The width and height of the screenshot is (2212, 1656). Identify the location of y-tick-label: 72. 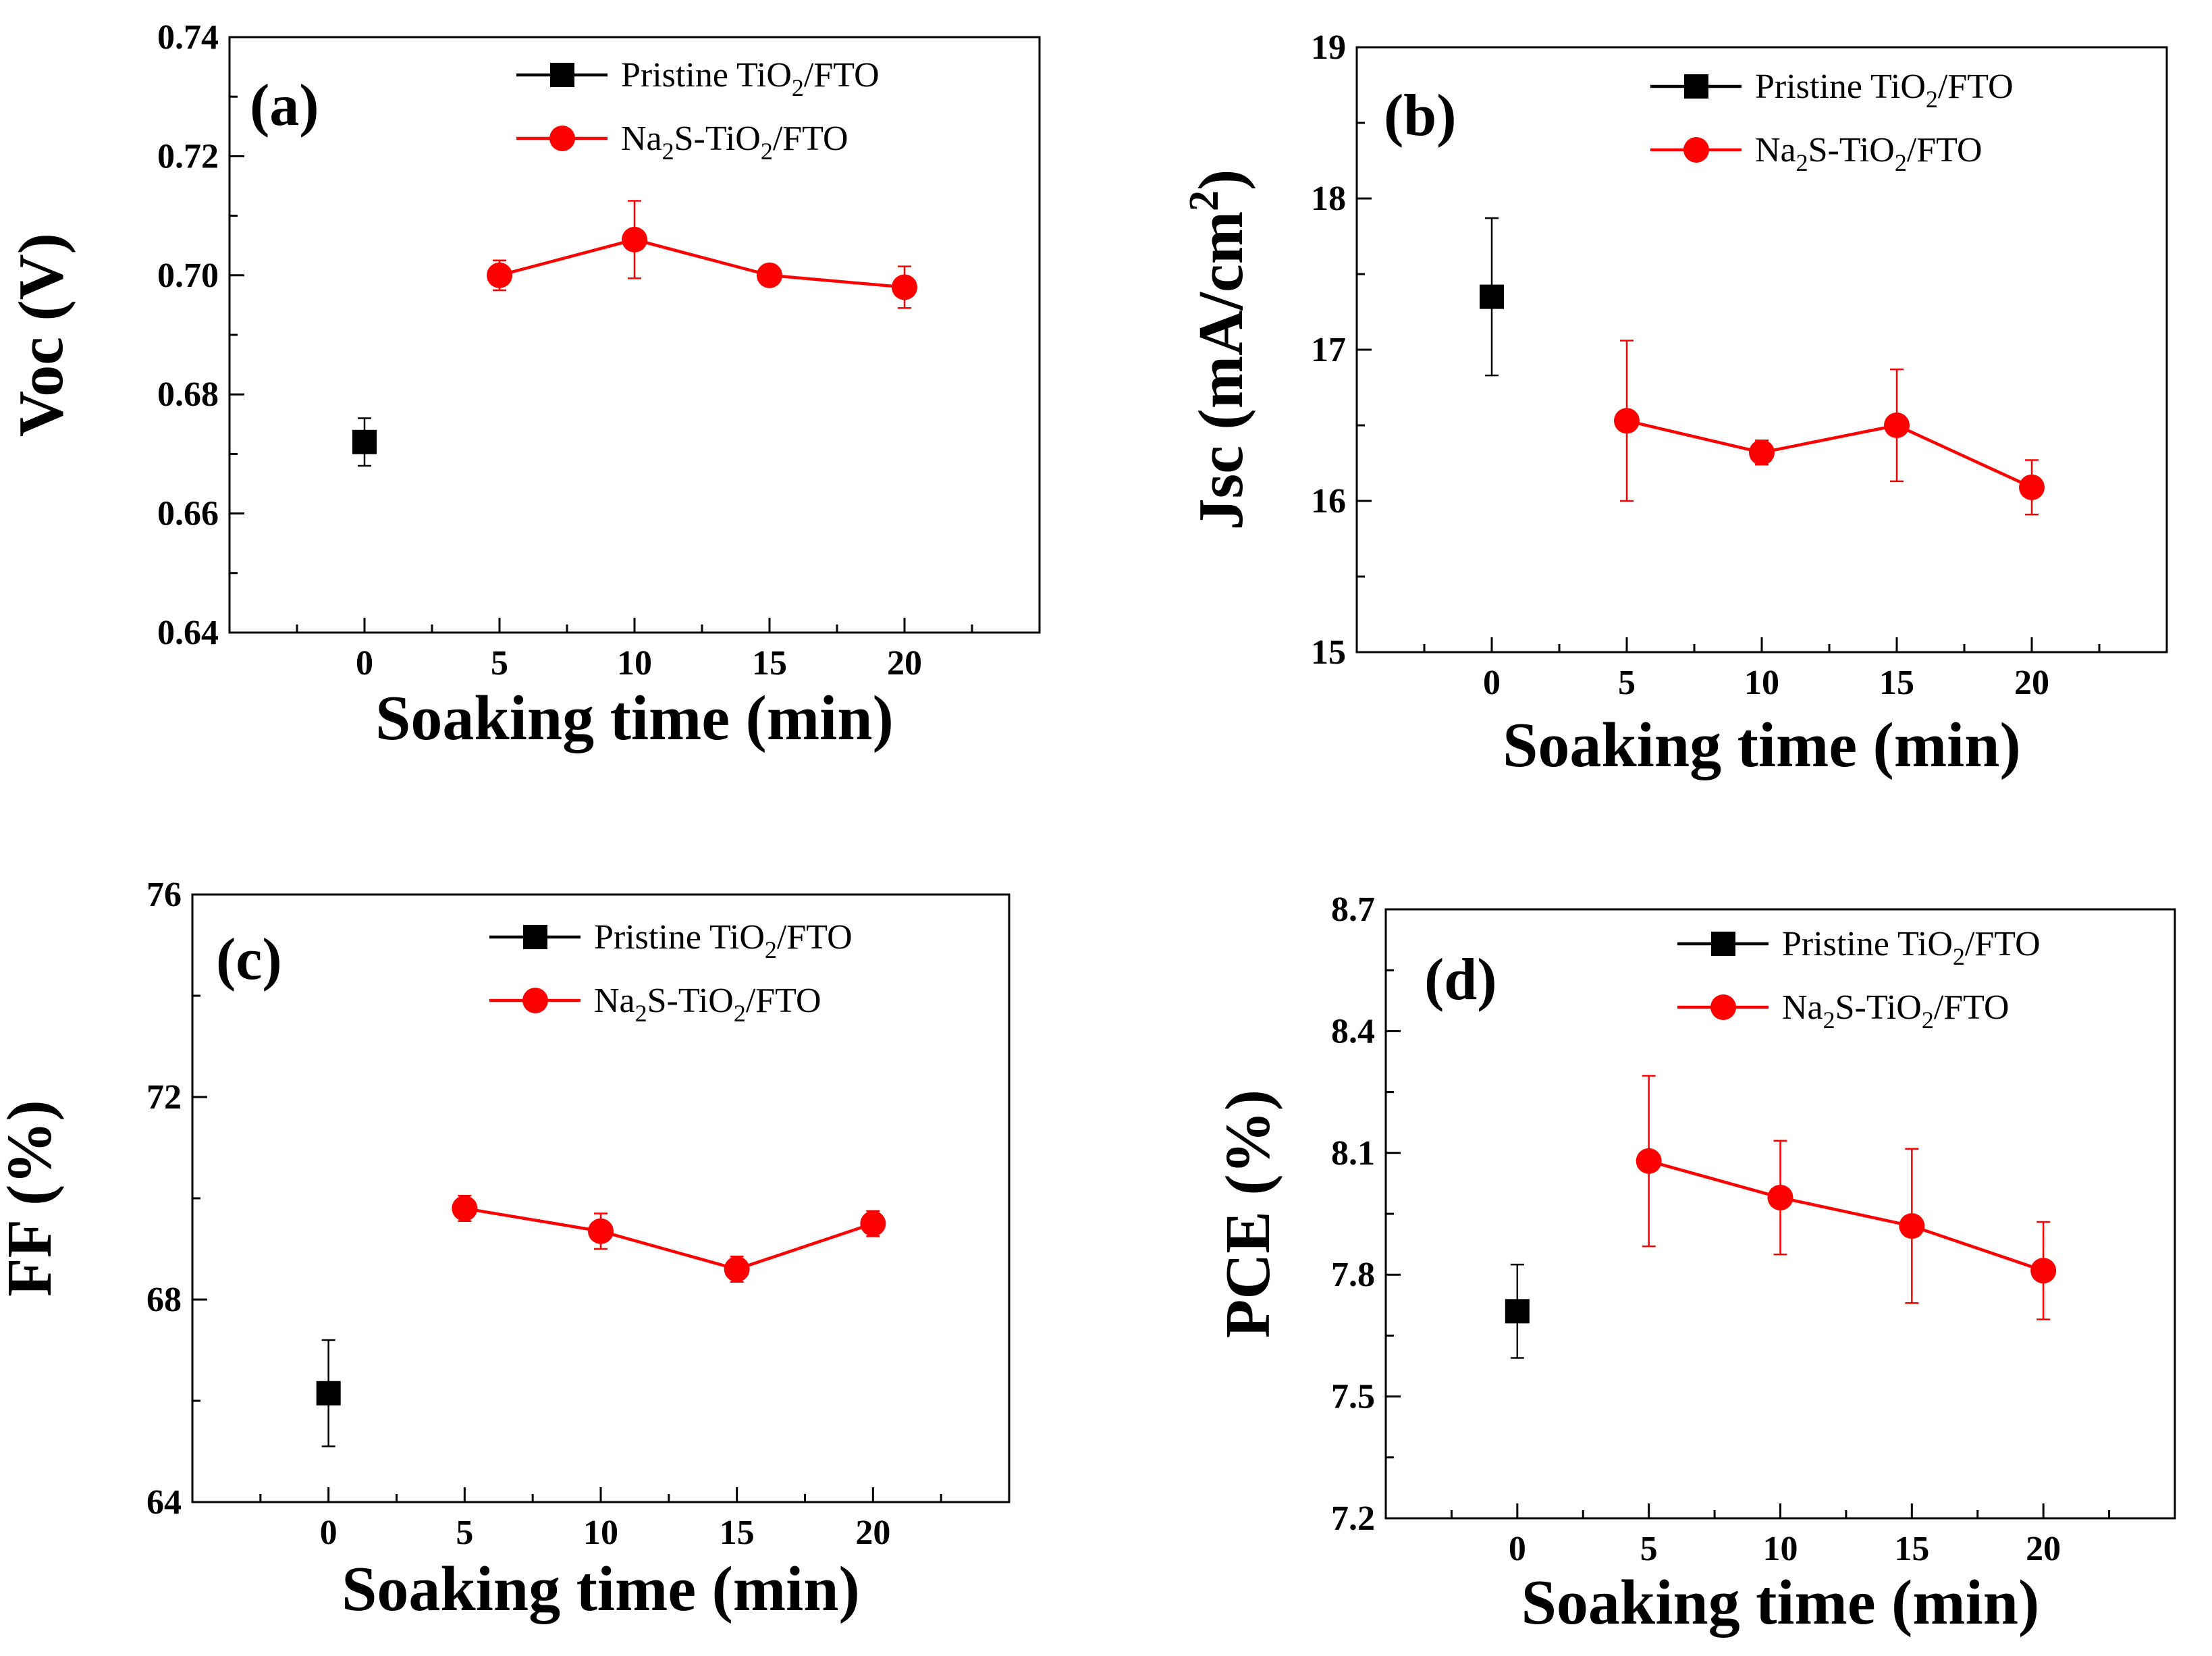
(164, 1097).